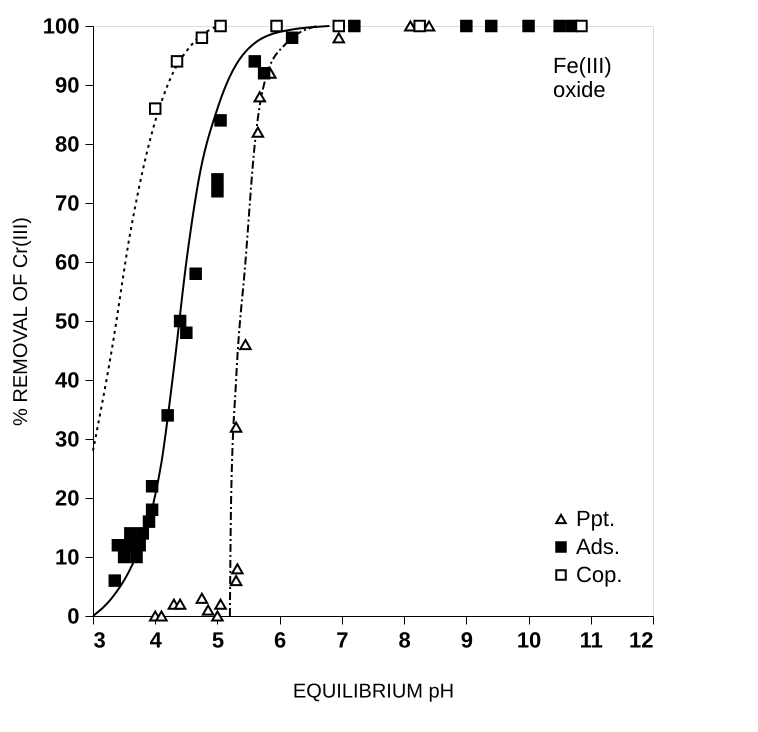 This screenshot has height=732, width=758. I want to click on y-tick-label: 80, so click(67, 144).